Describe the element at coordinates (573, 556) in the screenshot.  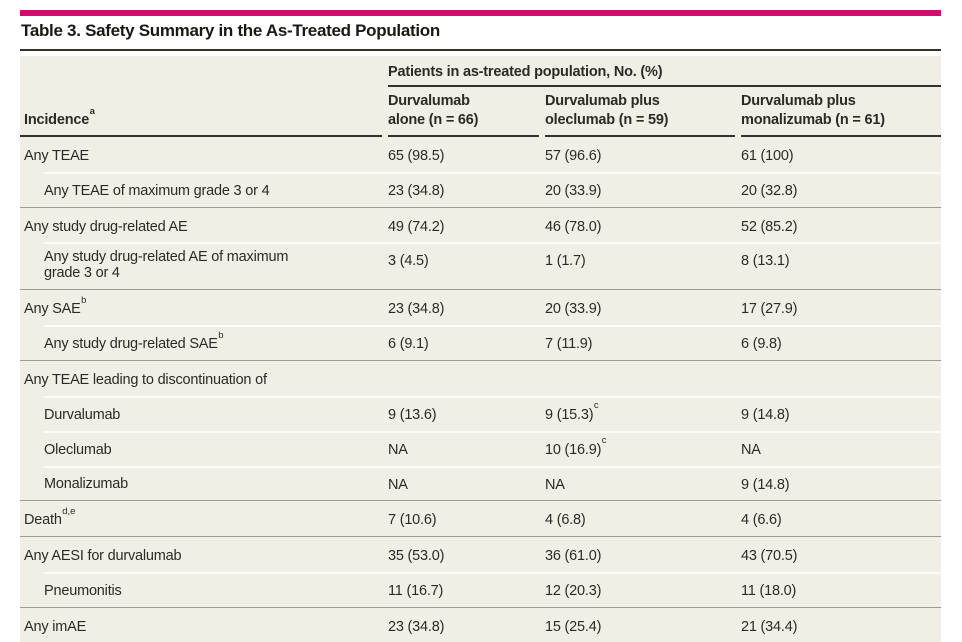
I see `cell-value-text: 36 (61.0)` at that location.